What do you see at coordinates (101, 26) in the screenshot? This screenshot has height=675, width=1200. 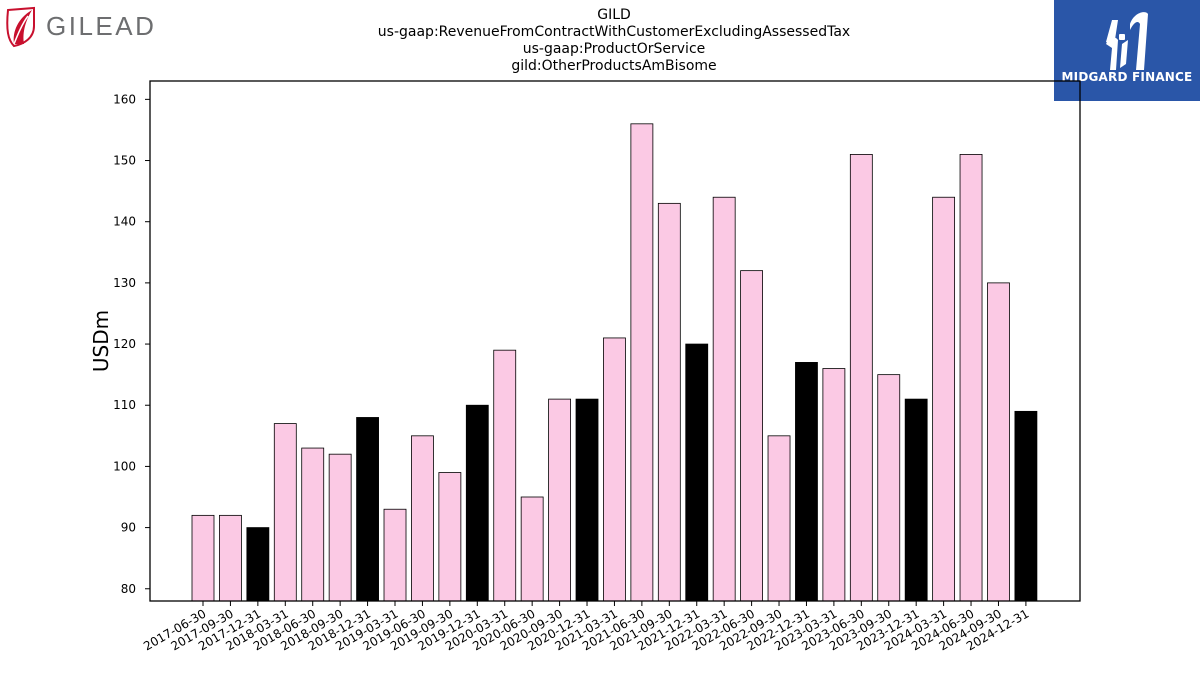 I see `gilead-wordmark: GILEAD` at bounding box center [101, 26].